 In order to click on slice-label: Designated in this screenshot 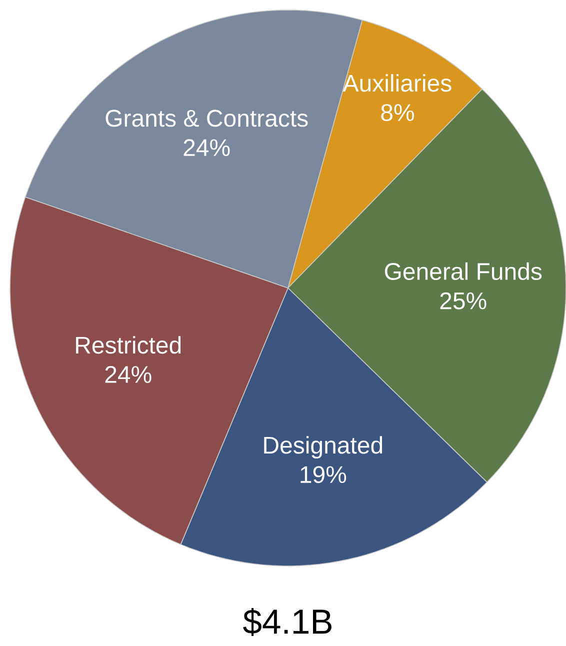, I will do `click(323, 447)`.